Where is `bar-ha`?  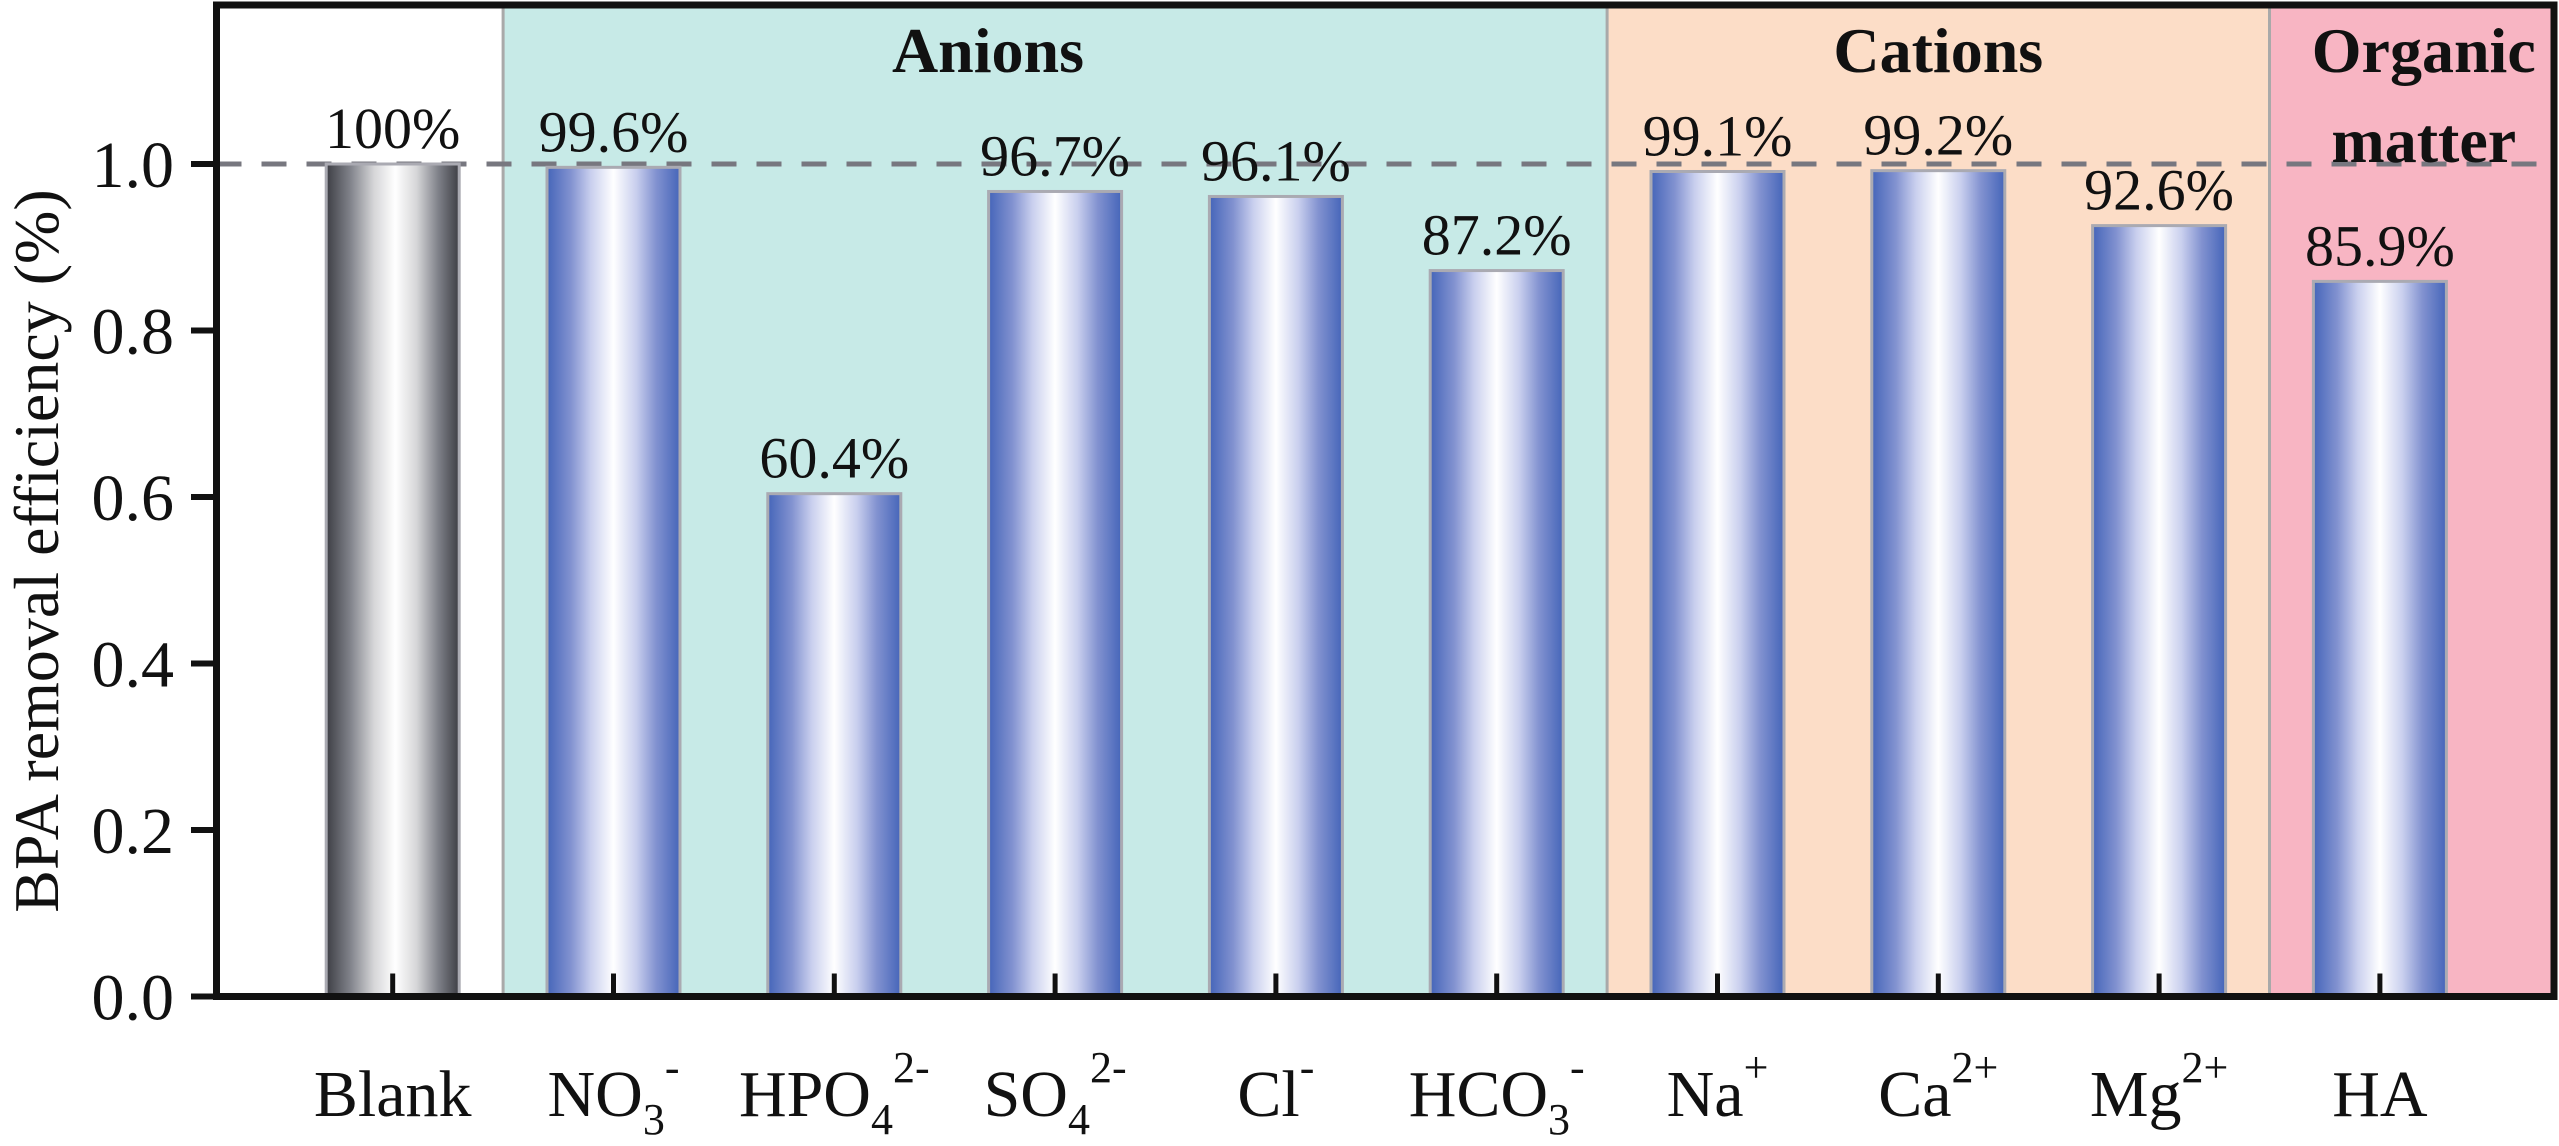 bar-ha is located at coordinates (2379, 638).